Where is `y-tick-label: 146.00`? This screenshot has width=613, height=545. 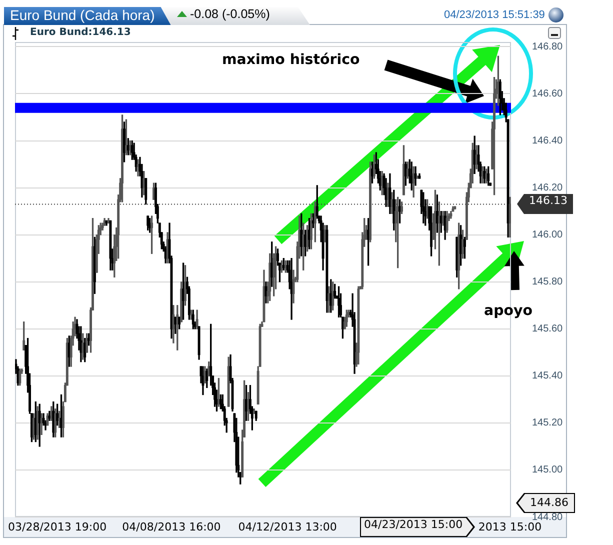
y-tick-label: 146.00 is located at coordinates (548, 235).